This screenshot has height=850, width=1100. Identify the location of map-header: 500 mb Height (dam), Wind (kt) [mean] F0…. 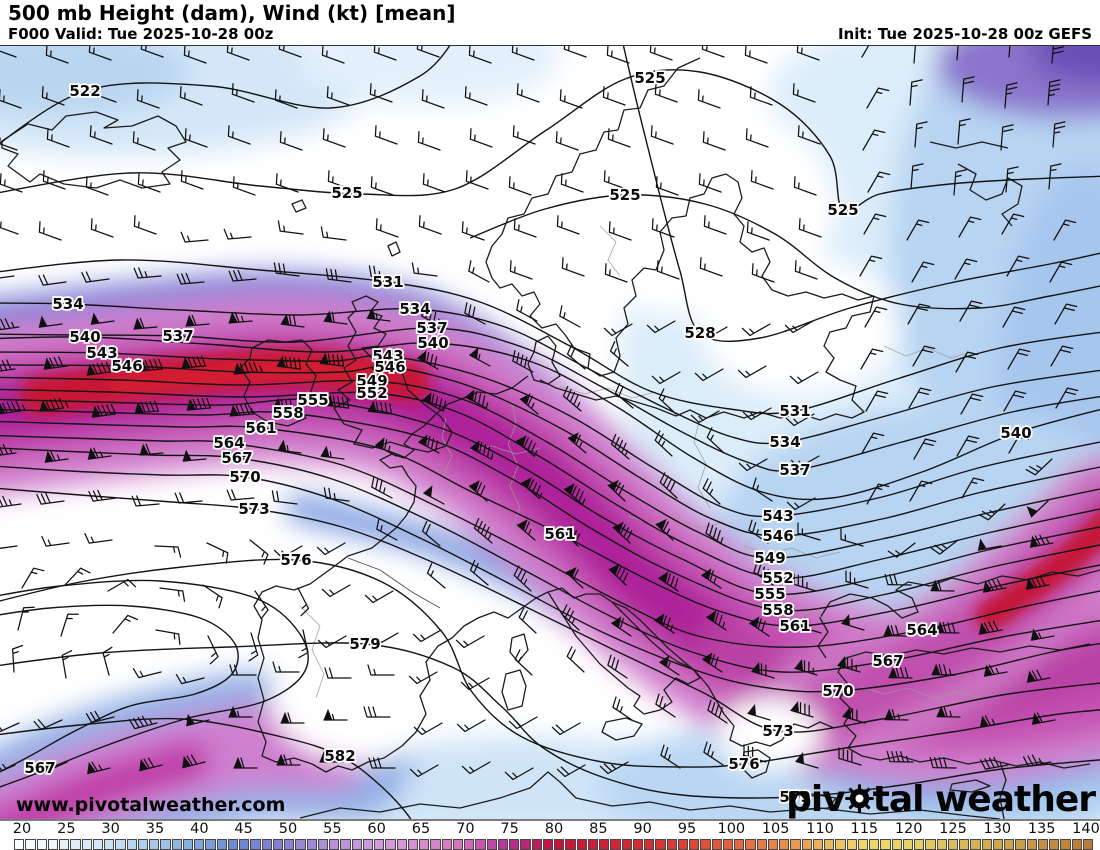
(550, 22).